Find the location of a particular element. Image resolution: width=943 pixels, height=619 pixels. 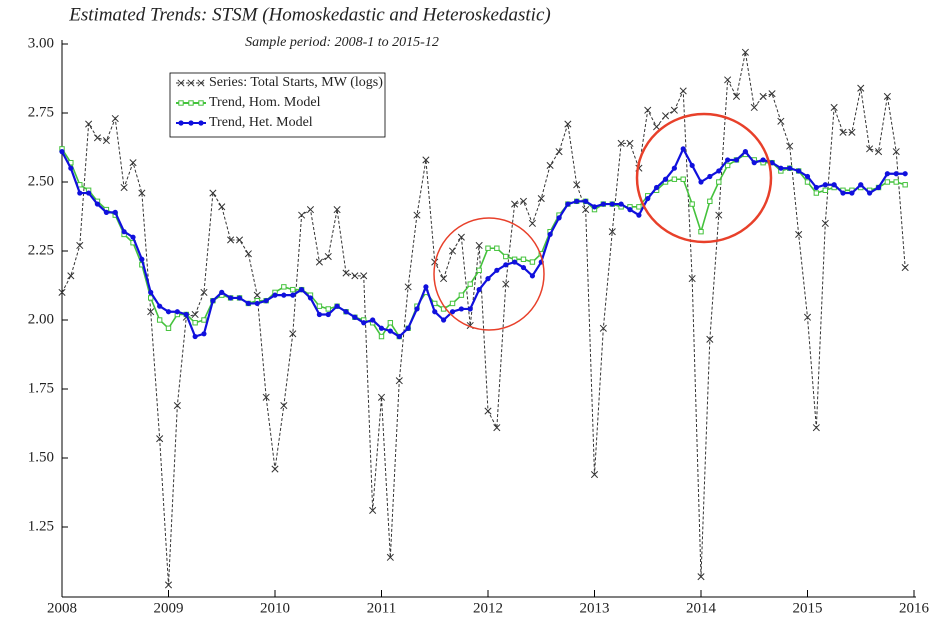

y-tick-label: 2.00 is located at coordinates (41, 319).